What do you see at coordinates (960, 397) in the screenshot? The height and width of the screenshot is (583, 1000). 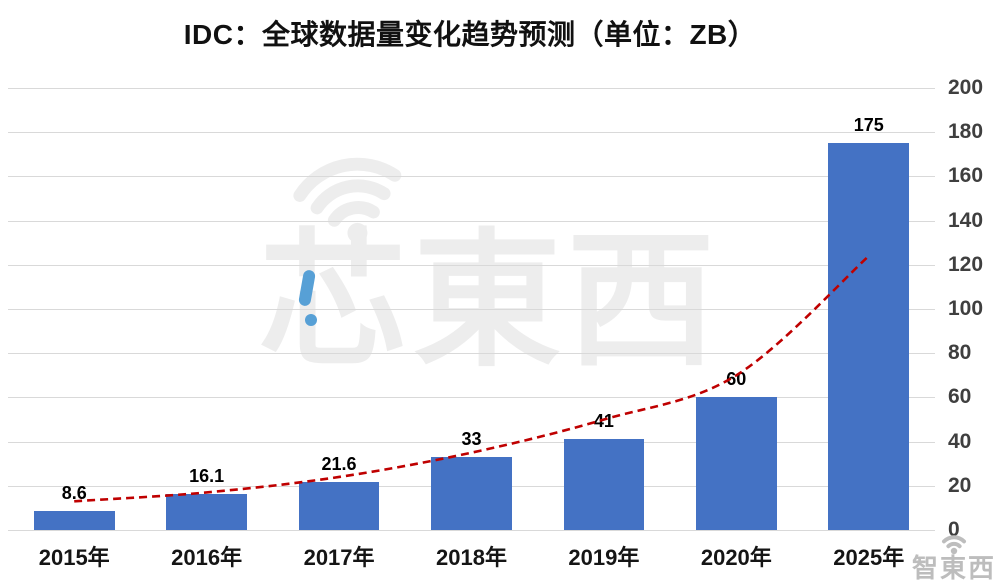 I see `y-tick-label: 60` at bounding box center [960, 397].